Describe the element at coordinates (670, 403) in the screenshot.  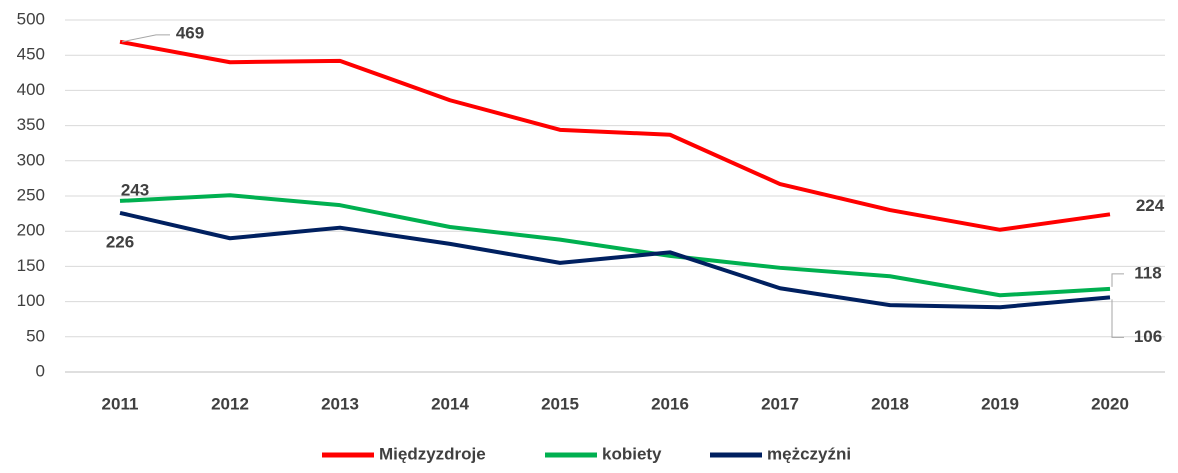
I see `x-tick-label: 2016` at that location.